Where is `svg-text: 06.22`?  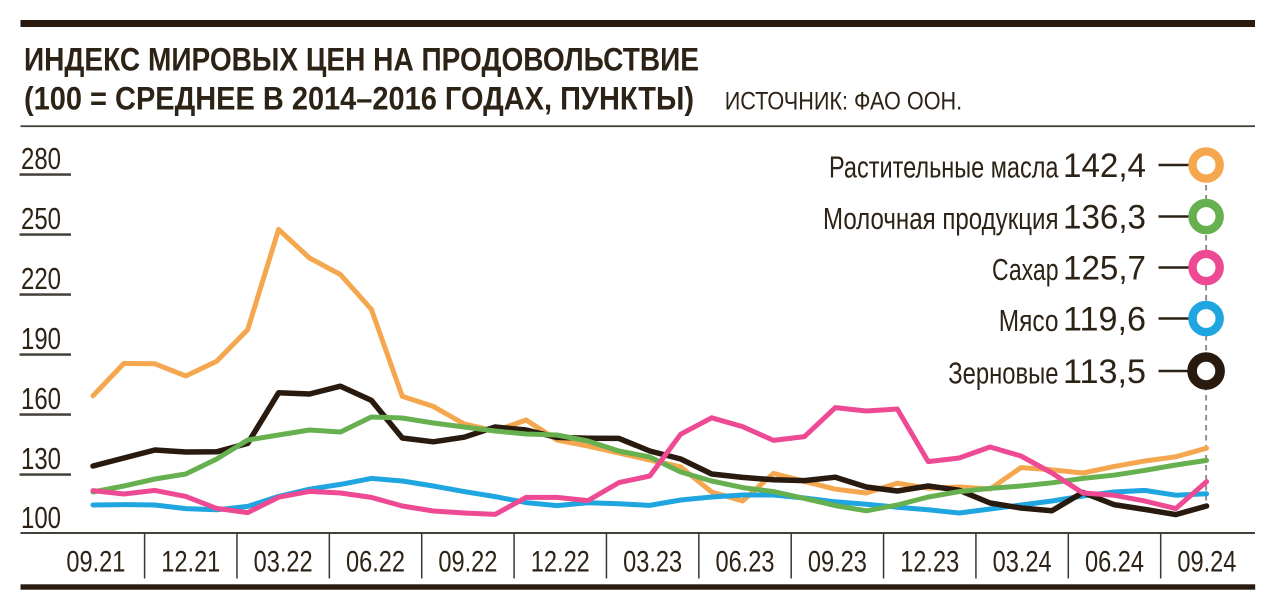
svg-text: 06.22 is located at coordinates (375, 561).